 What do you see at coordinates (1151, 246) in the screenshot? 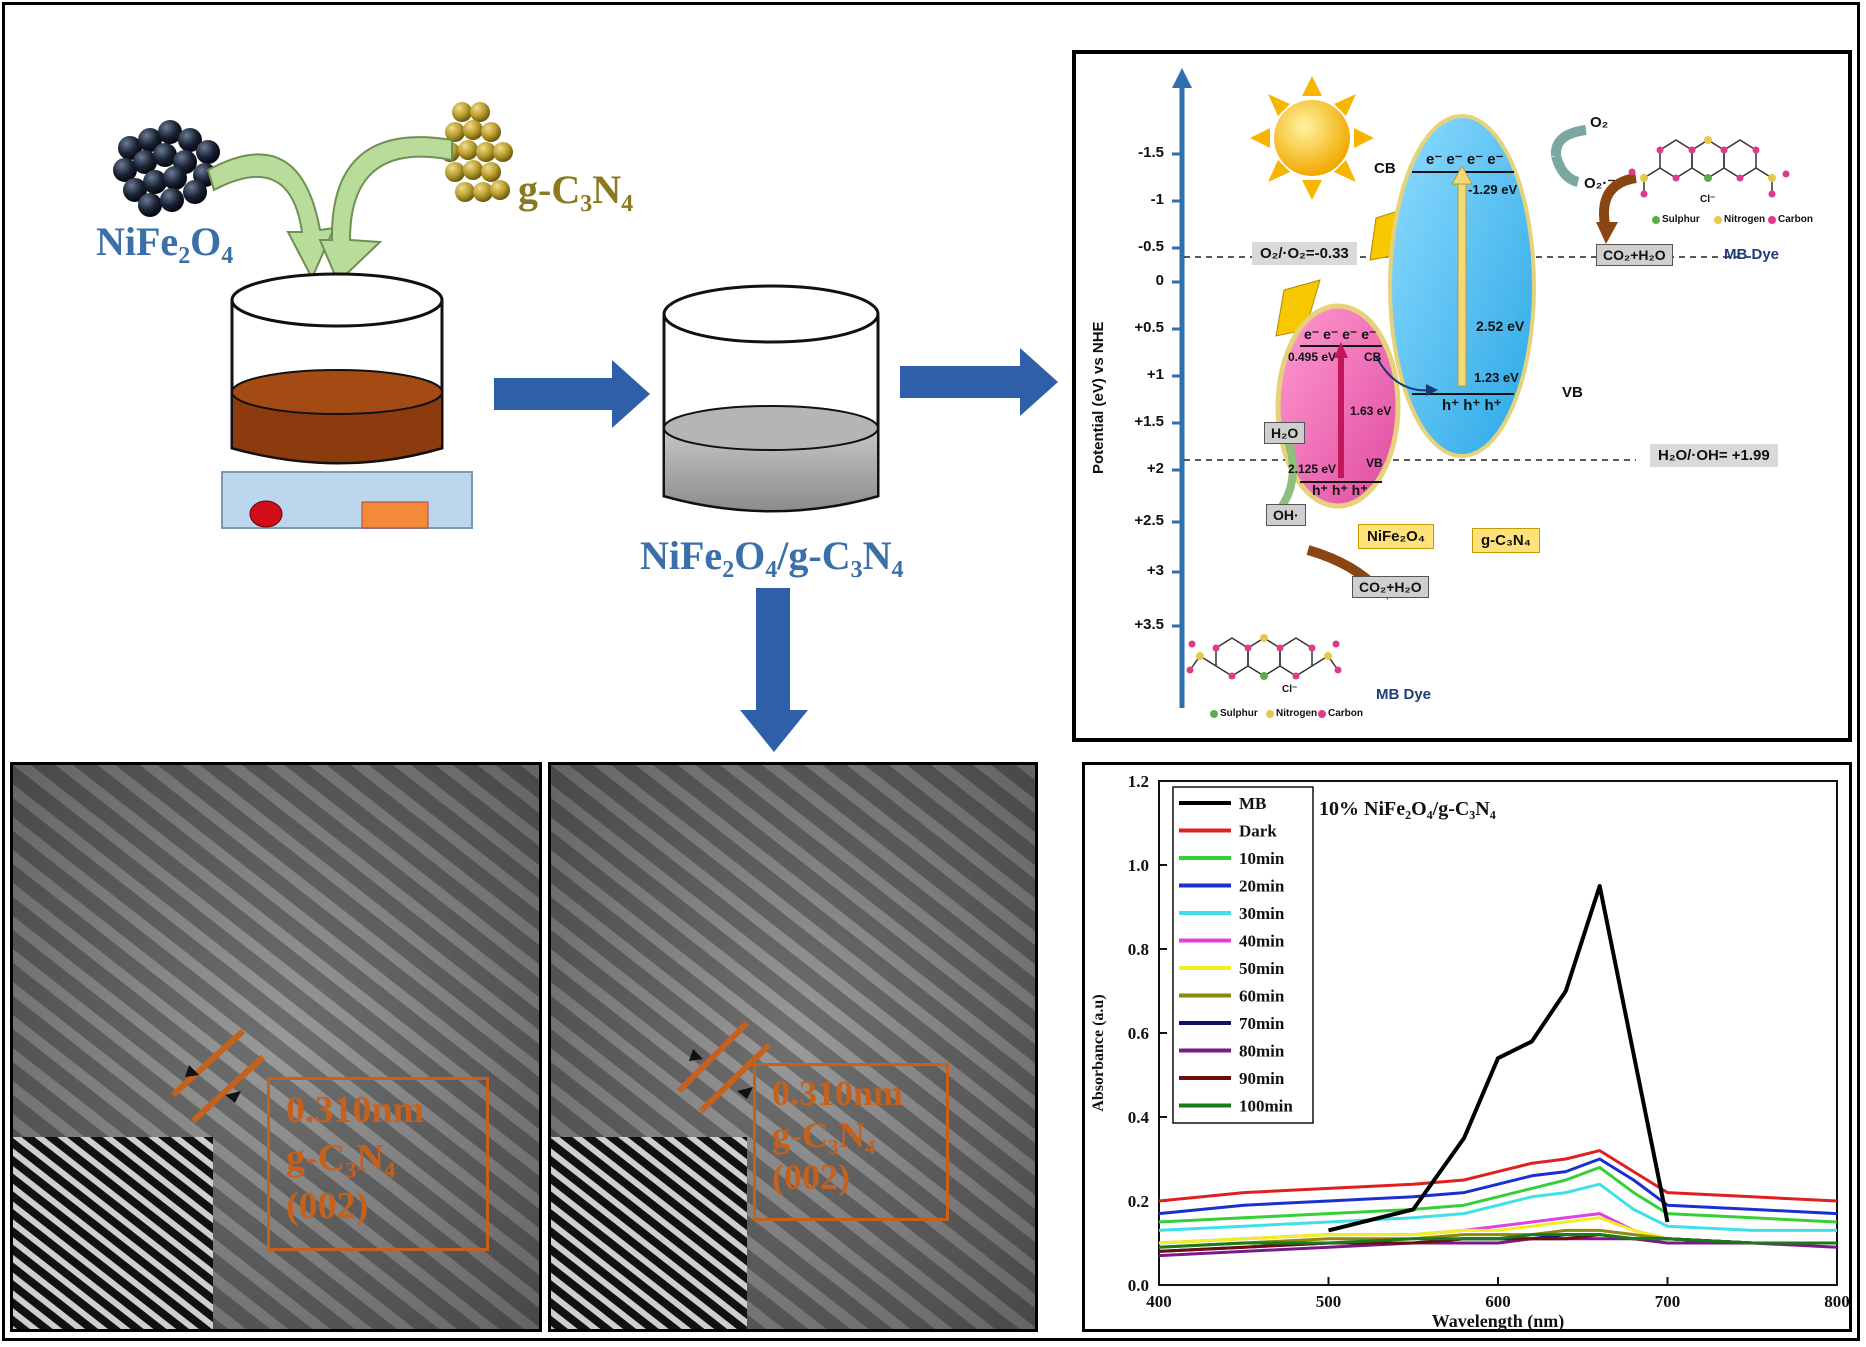
I see `axis-tick: -0.5` at bounding box center [1151, 246].